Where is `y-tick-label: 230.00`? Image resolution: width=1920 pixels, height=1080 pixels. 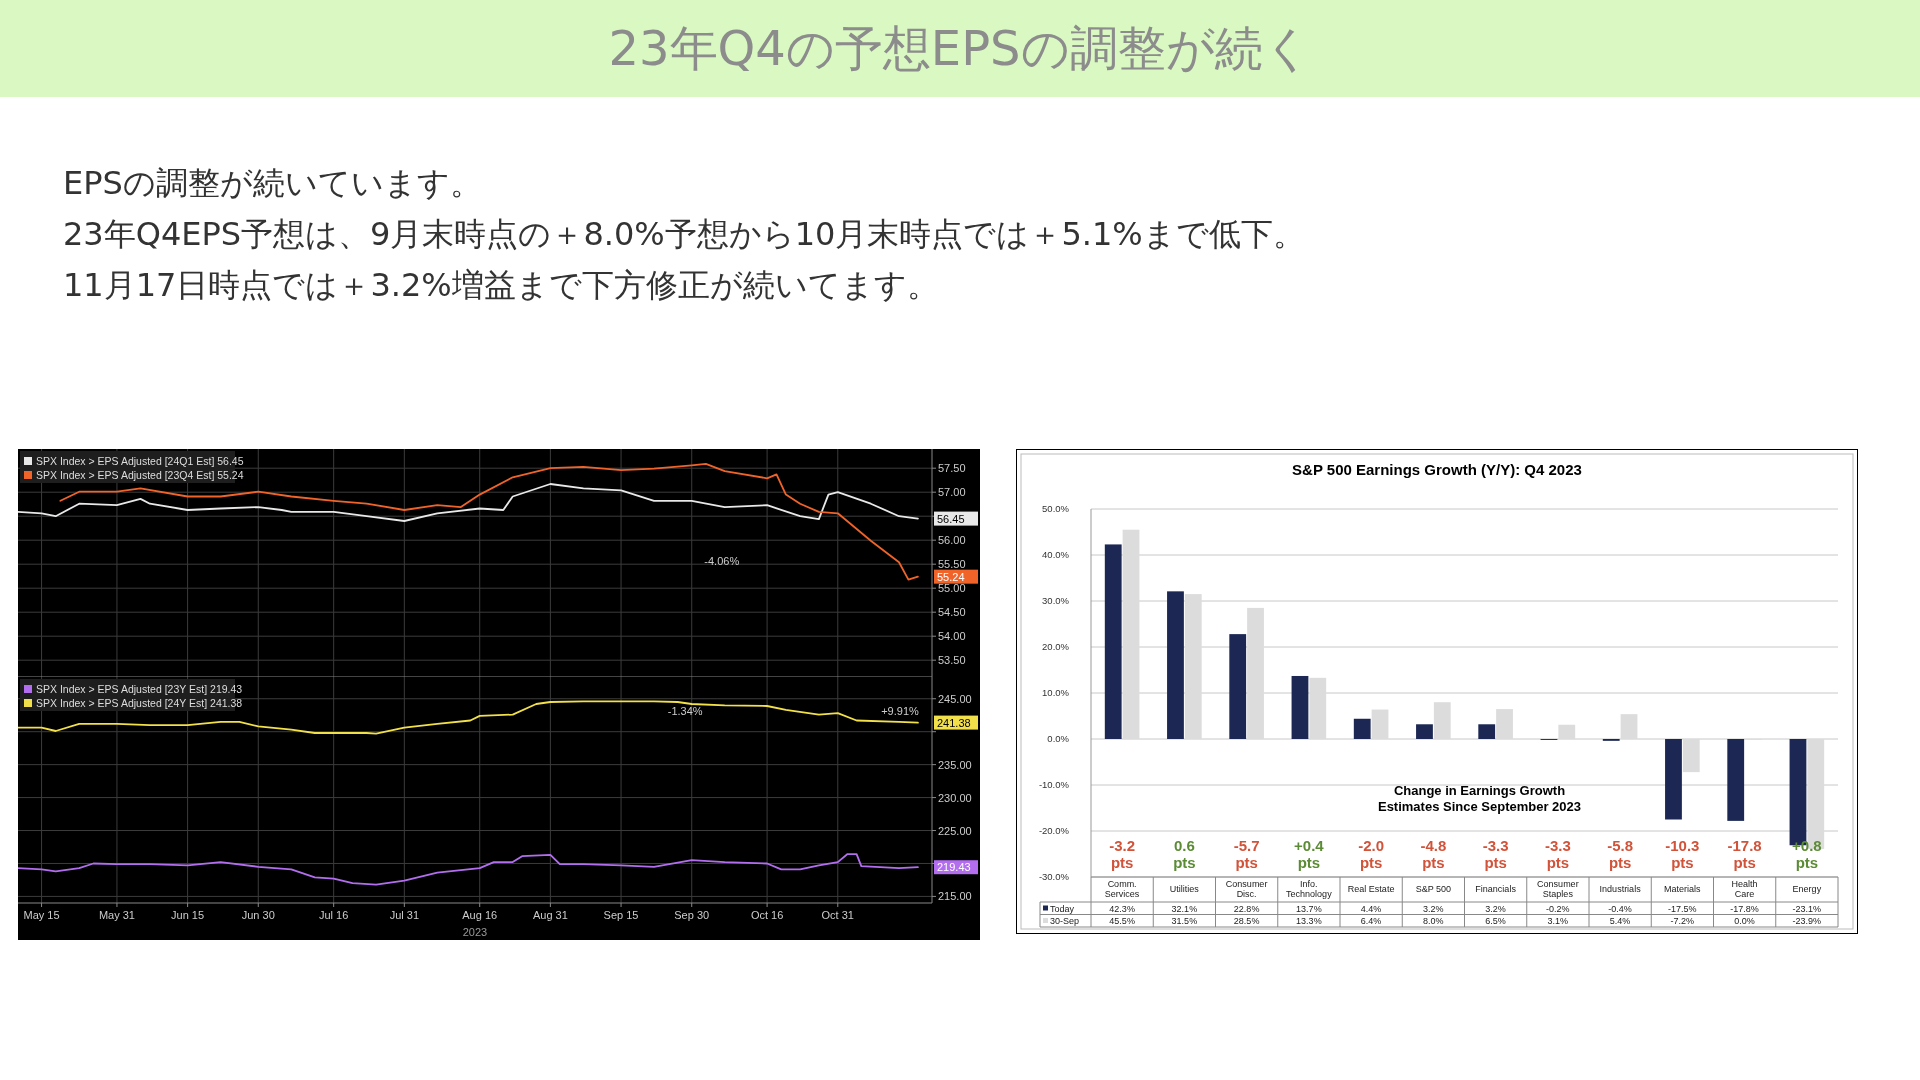
y-tick-label: 230.00 is located at coordinates (955, 797).